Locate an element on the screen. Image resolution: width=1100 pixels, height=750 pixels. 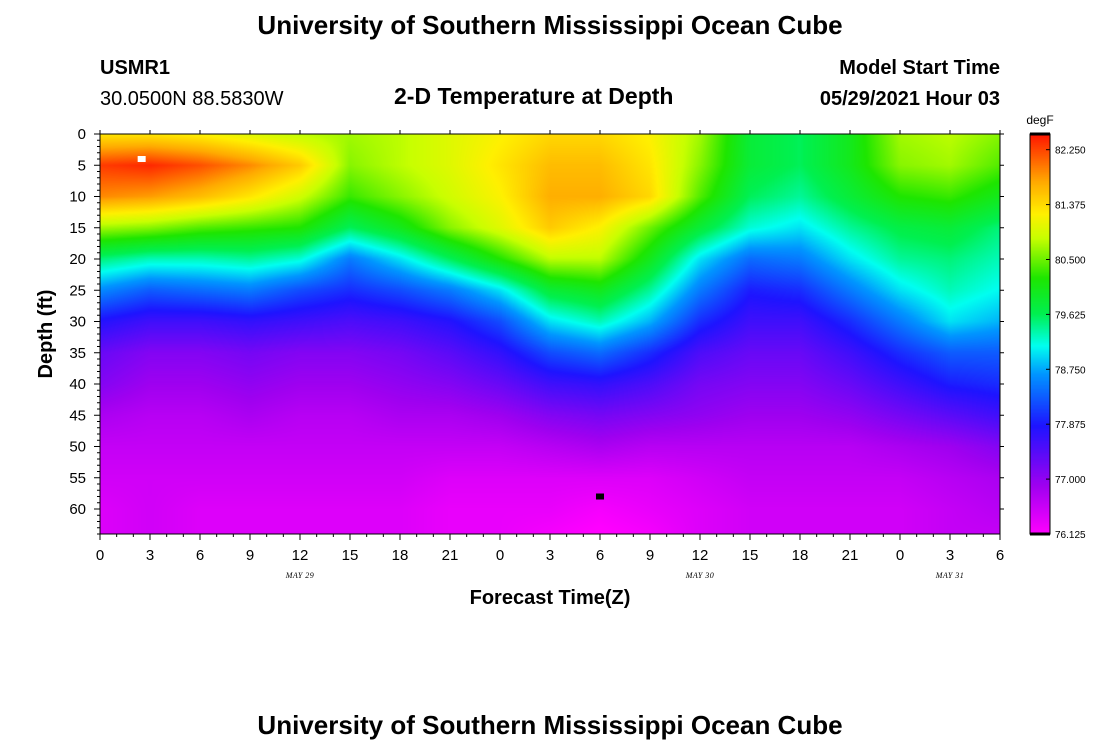
y-tick-label: 60 is located at coordinates (77, 509).